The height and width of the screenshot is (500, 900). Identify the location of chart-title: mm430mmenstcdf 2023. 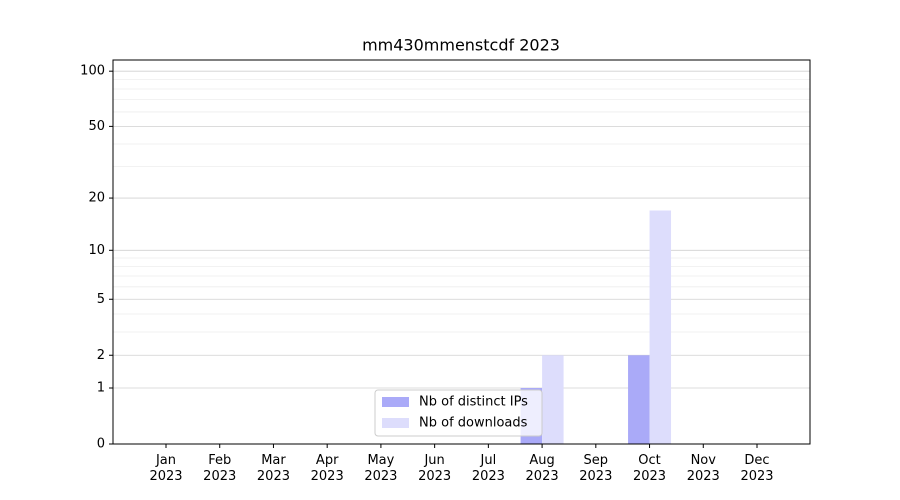
(461, 45).